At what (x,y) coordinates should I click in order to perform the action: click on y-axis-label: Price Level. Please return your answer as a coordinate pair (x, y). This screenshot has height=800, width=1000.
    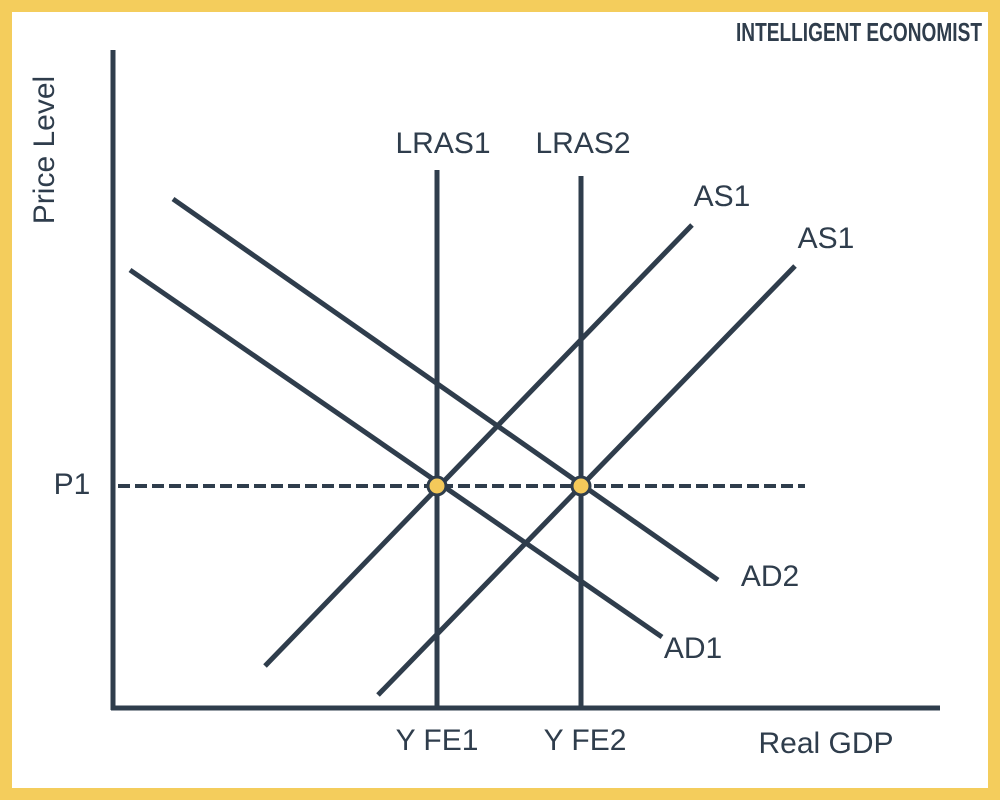
    Looking at the image, I should click on (44, 150).